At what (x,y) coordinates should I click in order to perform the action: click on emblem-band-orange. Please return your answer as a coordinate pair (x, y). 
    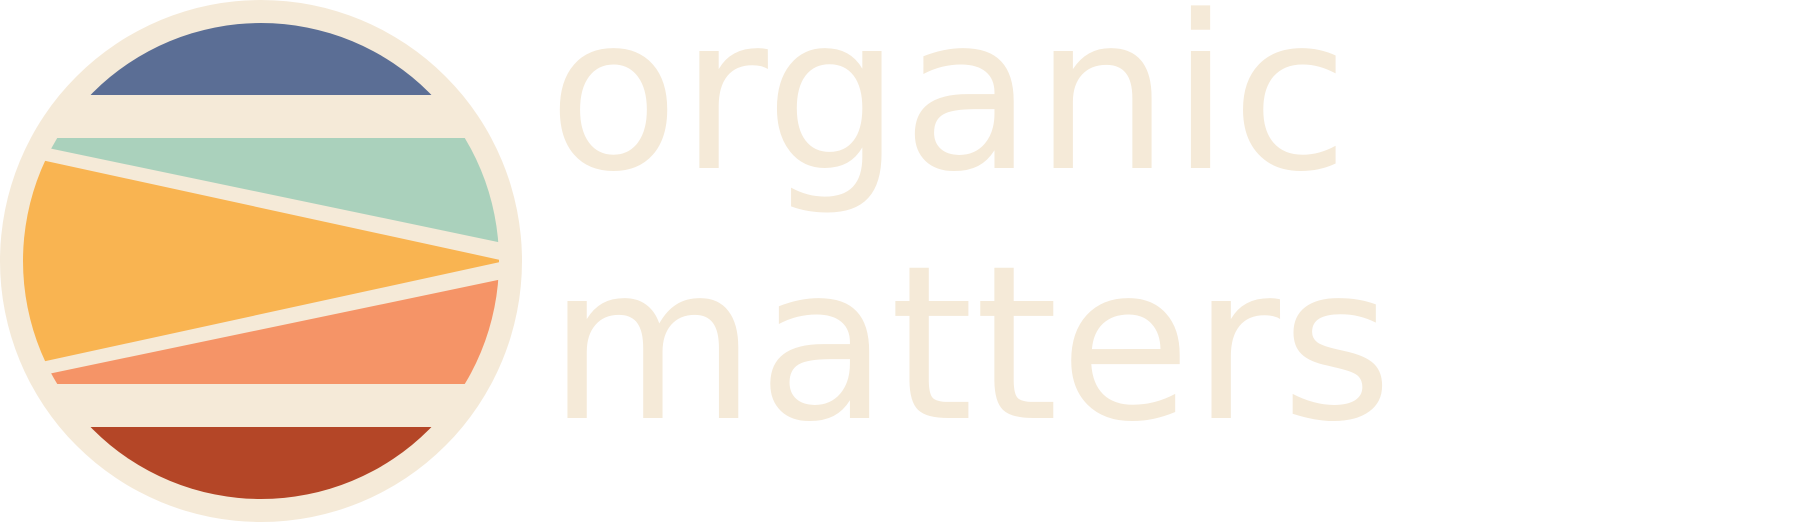
    Looking at the image, I should click on (261, 329).